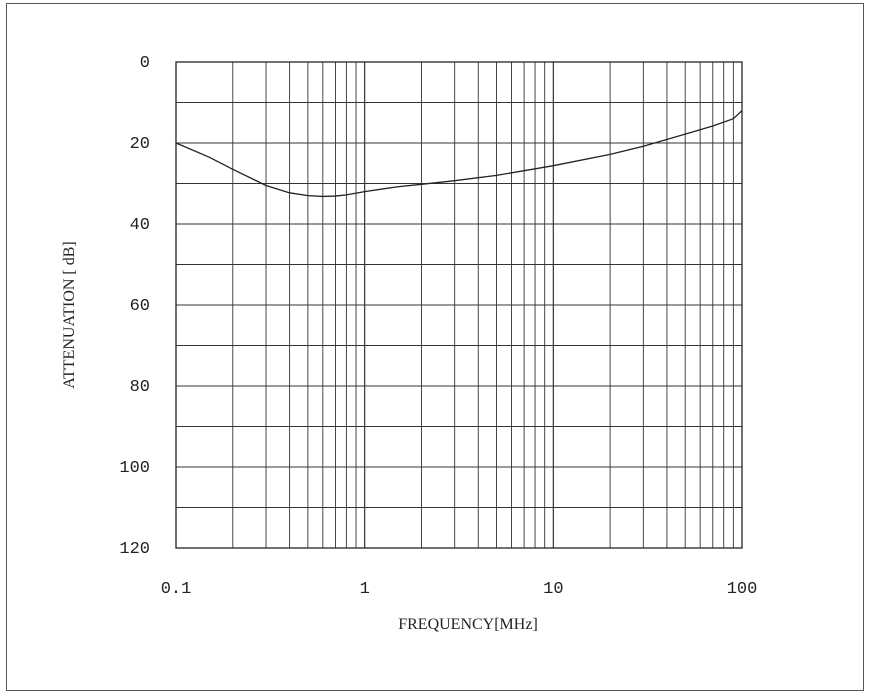 Image resolution: width=872 pixels, height=697 pixels. What do you see at coordinates (742, 589) in the screenshot?
I see `x-tick-label: 100` at bounding box center [742, 589].